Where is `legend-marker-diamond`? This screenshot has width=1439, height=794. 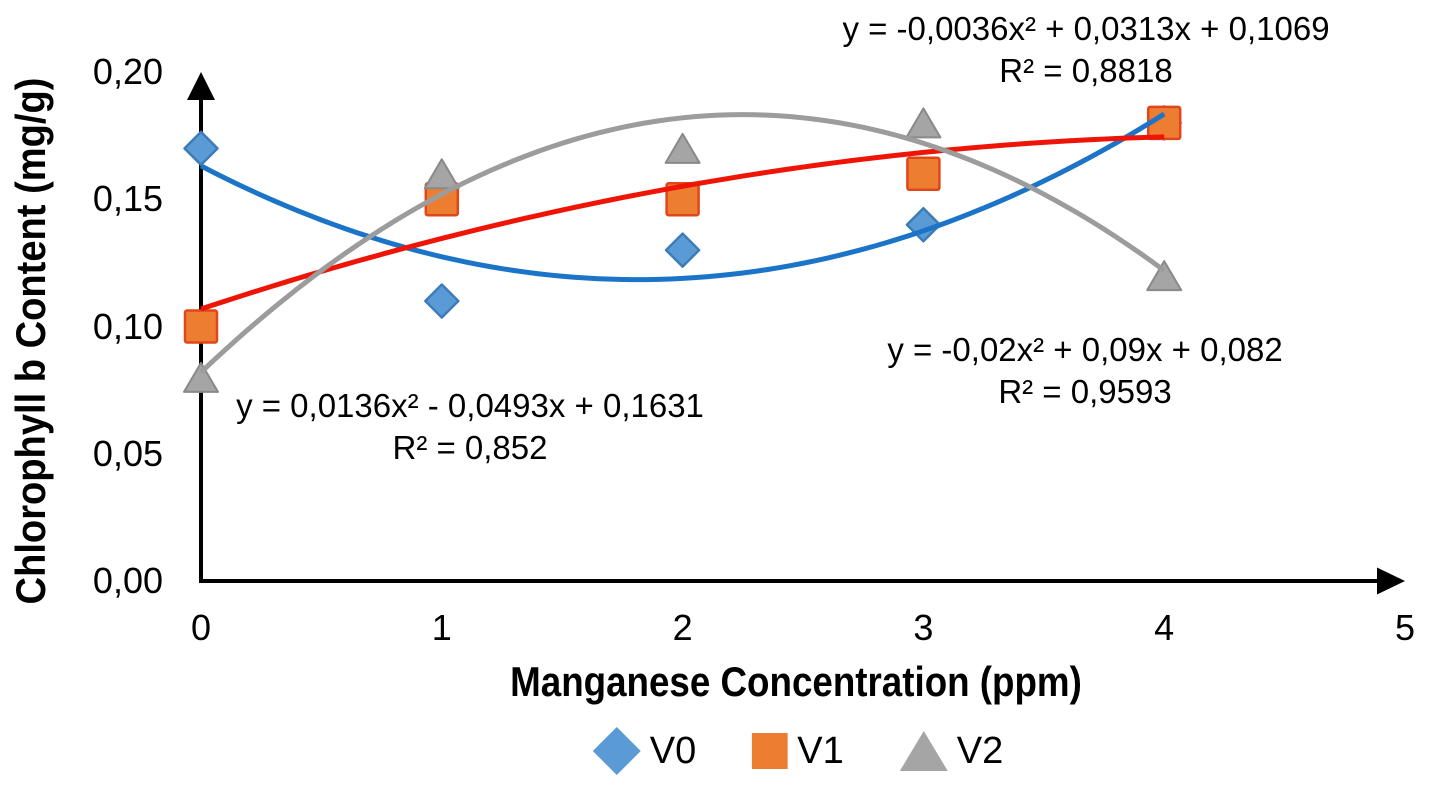
legend-marker-diamond is located at coordinates (616, 751).